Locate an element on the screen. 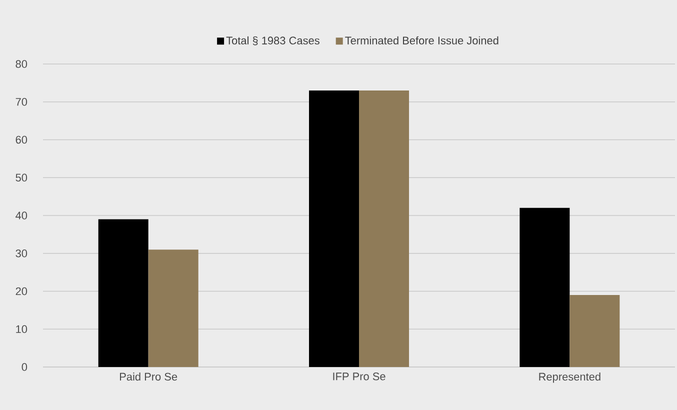 Image resolution: width=677 pixels, height=410 pixels. x-tick-label: Paid Pro Se is located at coordinates (149, 376).